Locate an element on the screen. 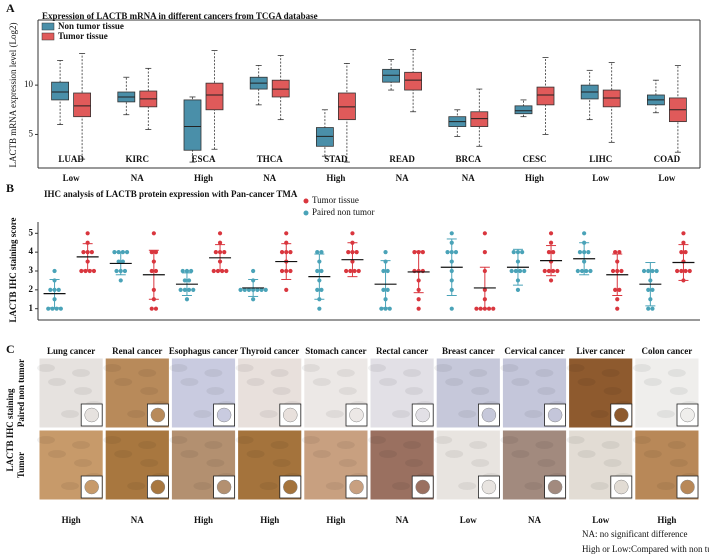 Image resolution: width=709 pixels, height=559 pixels. x-tick-label: LUAD is located at coordinates (71, 159).